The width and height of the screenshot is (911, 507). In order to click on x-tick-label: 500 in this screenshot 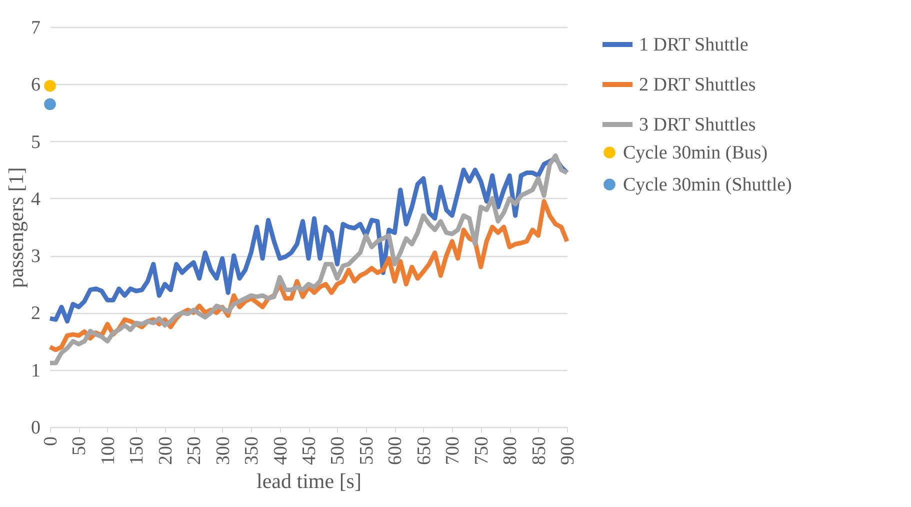, I will do `click(338, 450)`.